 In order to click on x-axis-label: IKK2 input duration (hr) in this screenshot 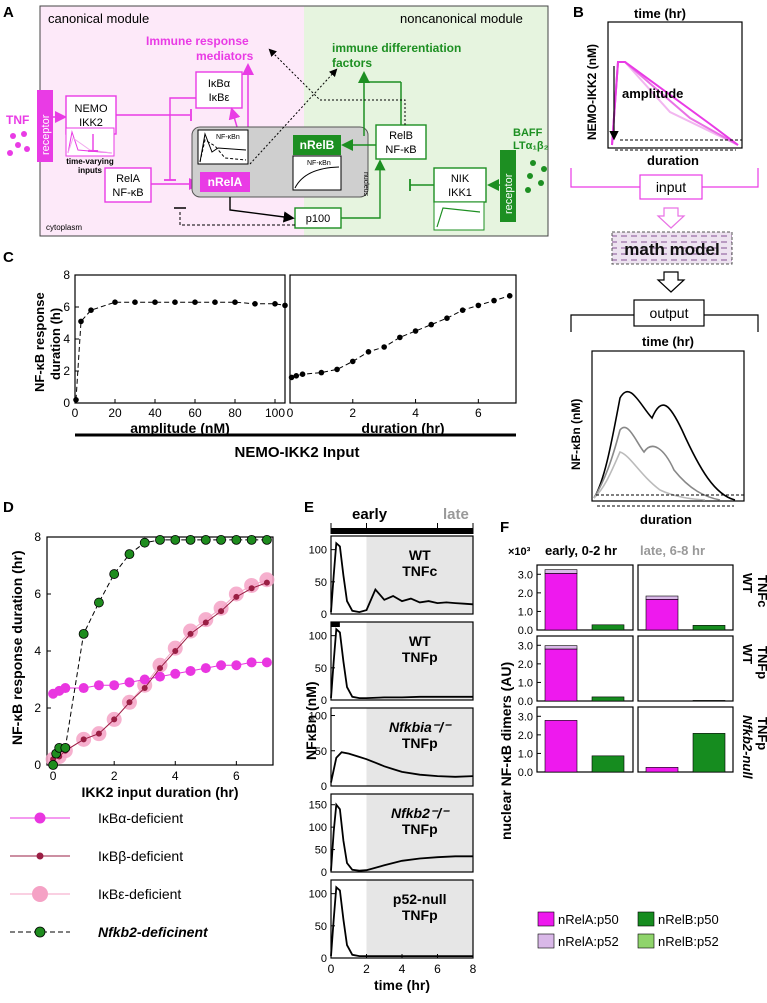, I will do `click(159, 792)`.